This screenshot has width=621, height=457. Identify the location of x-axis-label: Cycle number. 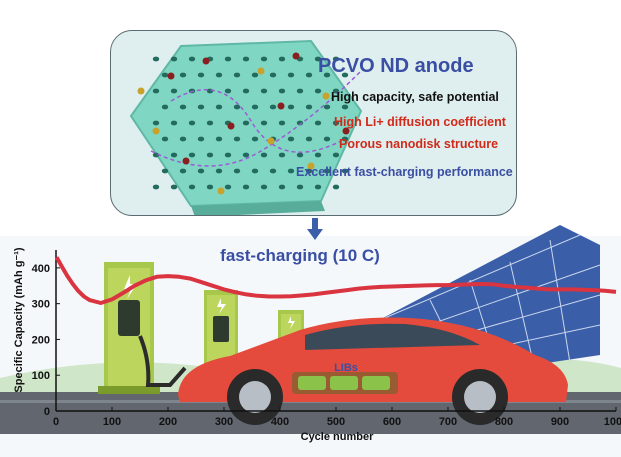
(337, 437).